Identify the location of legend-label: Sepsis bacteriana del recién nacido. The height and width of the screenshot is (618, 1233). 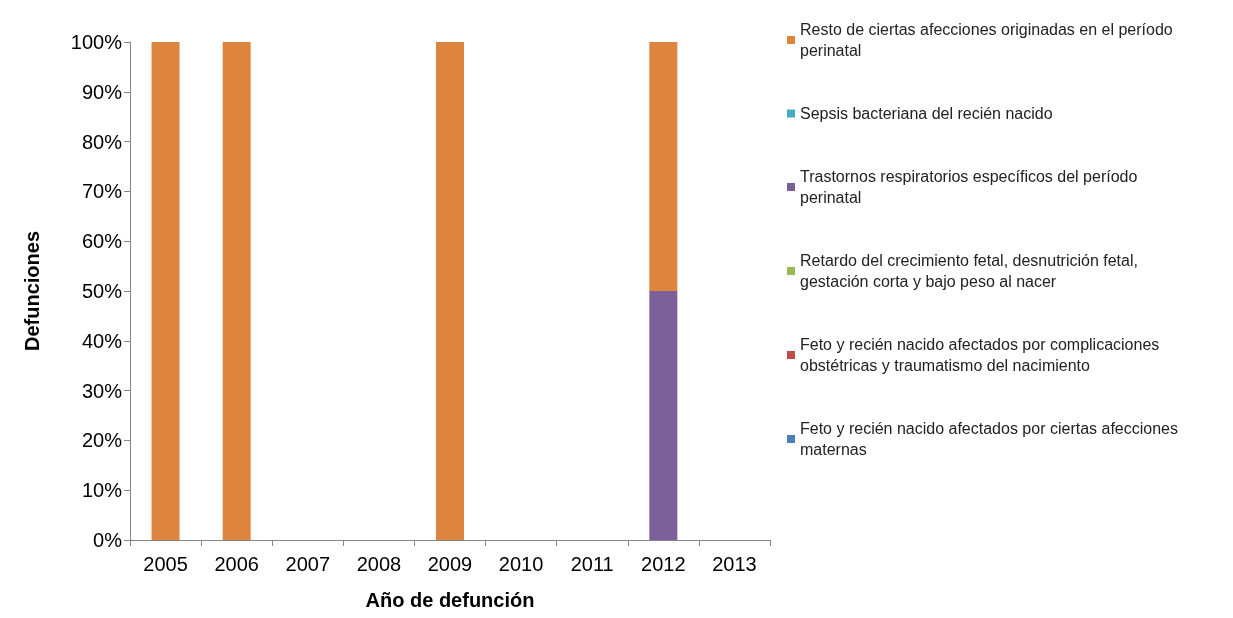
(926, 113).